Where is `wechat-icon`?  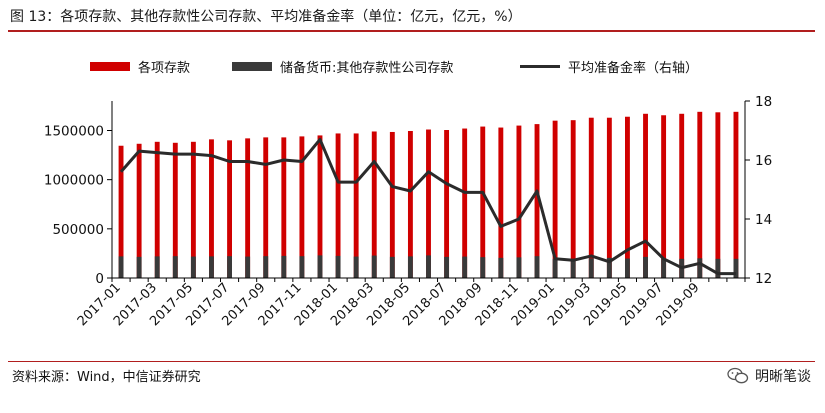 wechat-icon is located at coordinates (738, 375).